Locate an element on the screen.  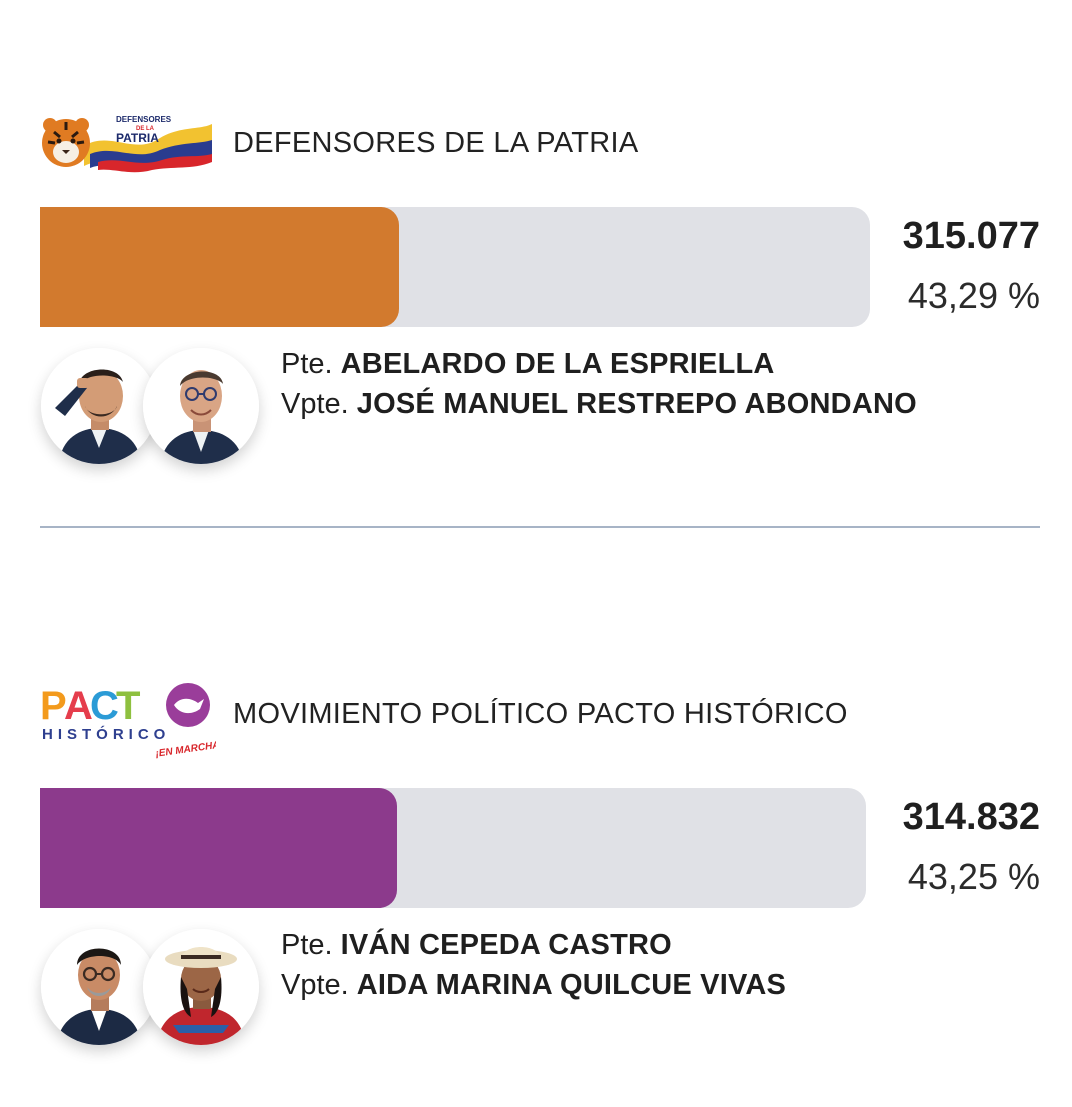
party-logo-defensores: DEFENSORES DE LA PATRIA is located at coordinates (128, 143).